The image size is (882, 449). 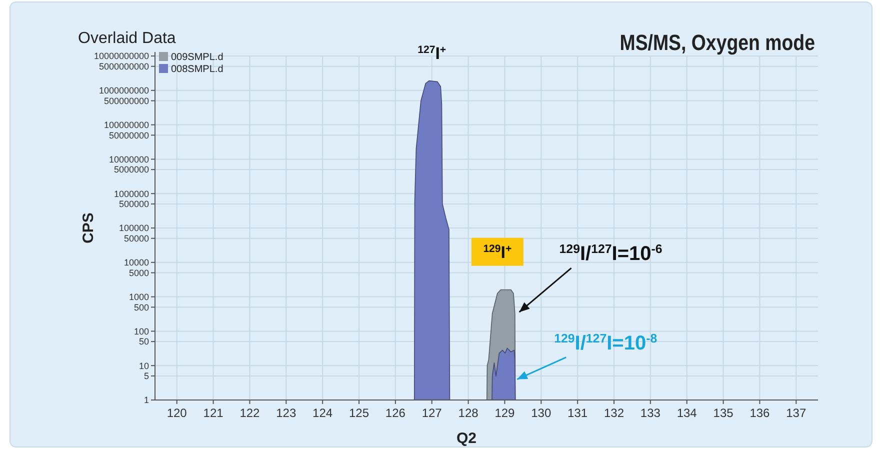 I want to click on x-tick-label: 126, so click(x=395, y=413).